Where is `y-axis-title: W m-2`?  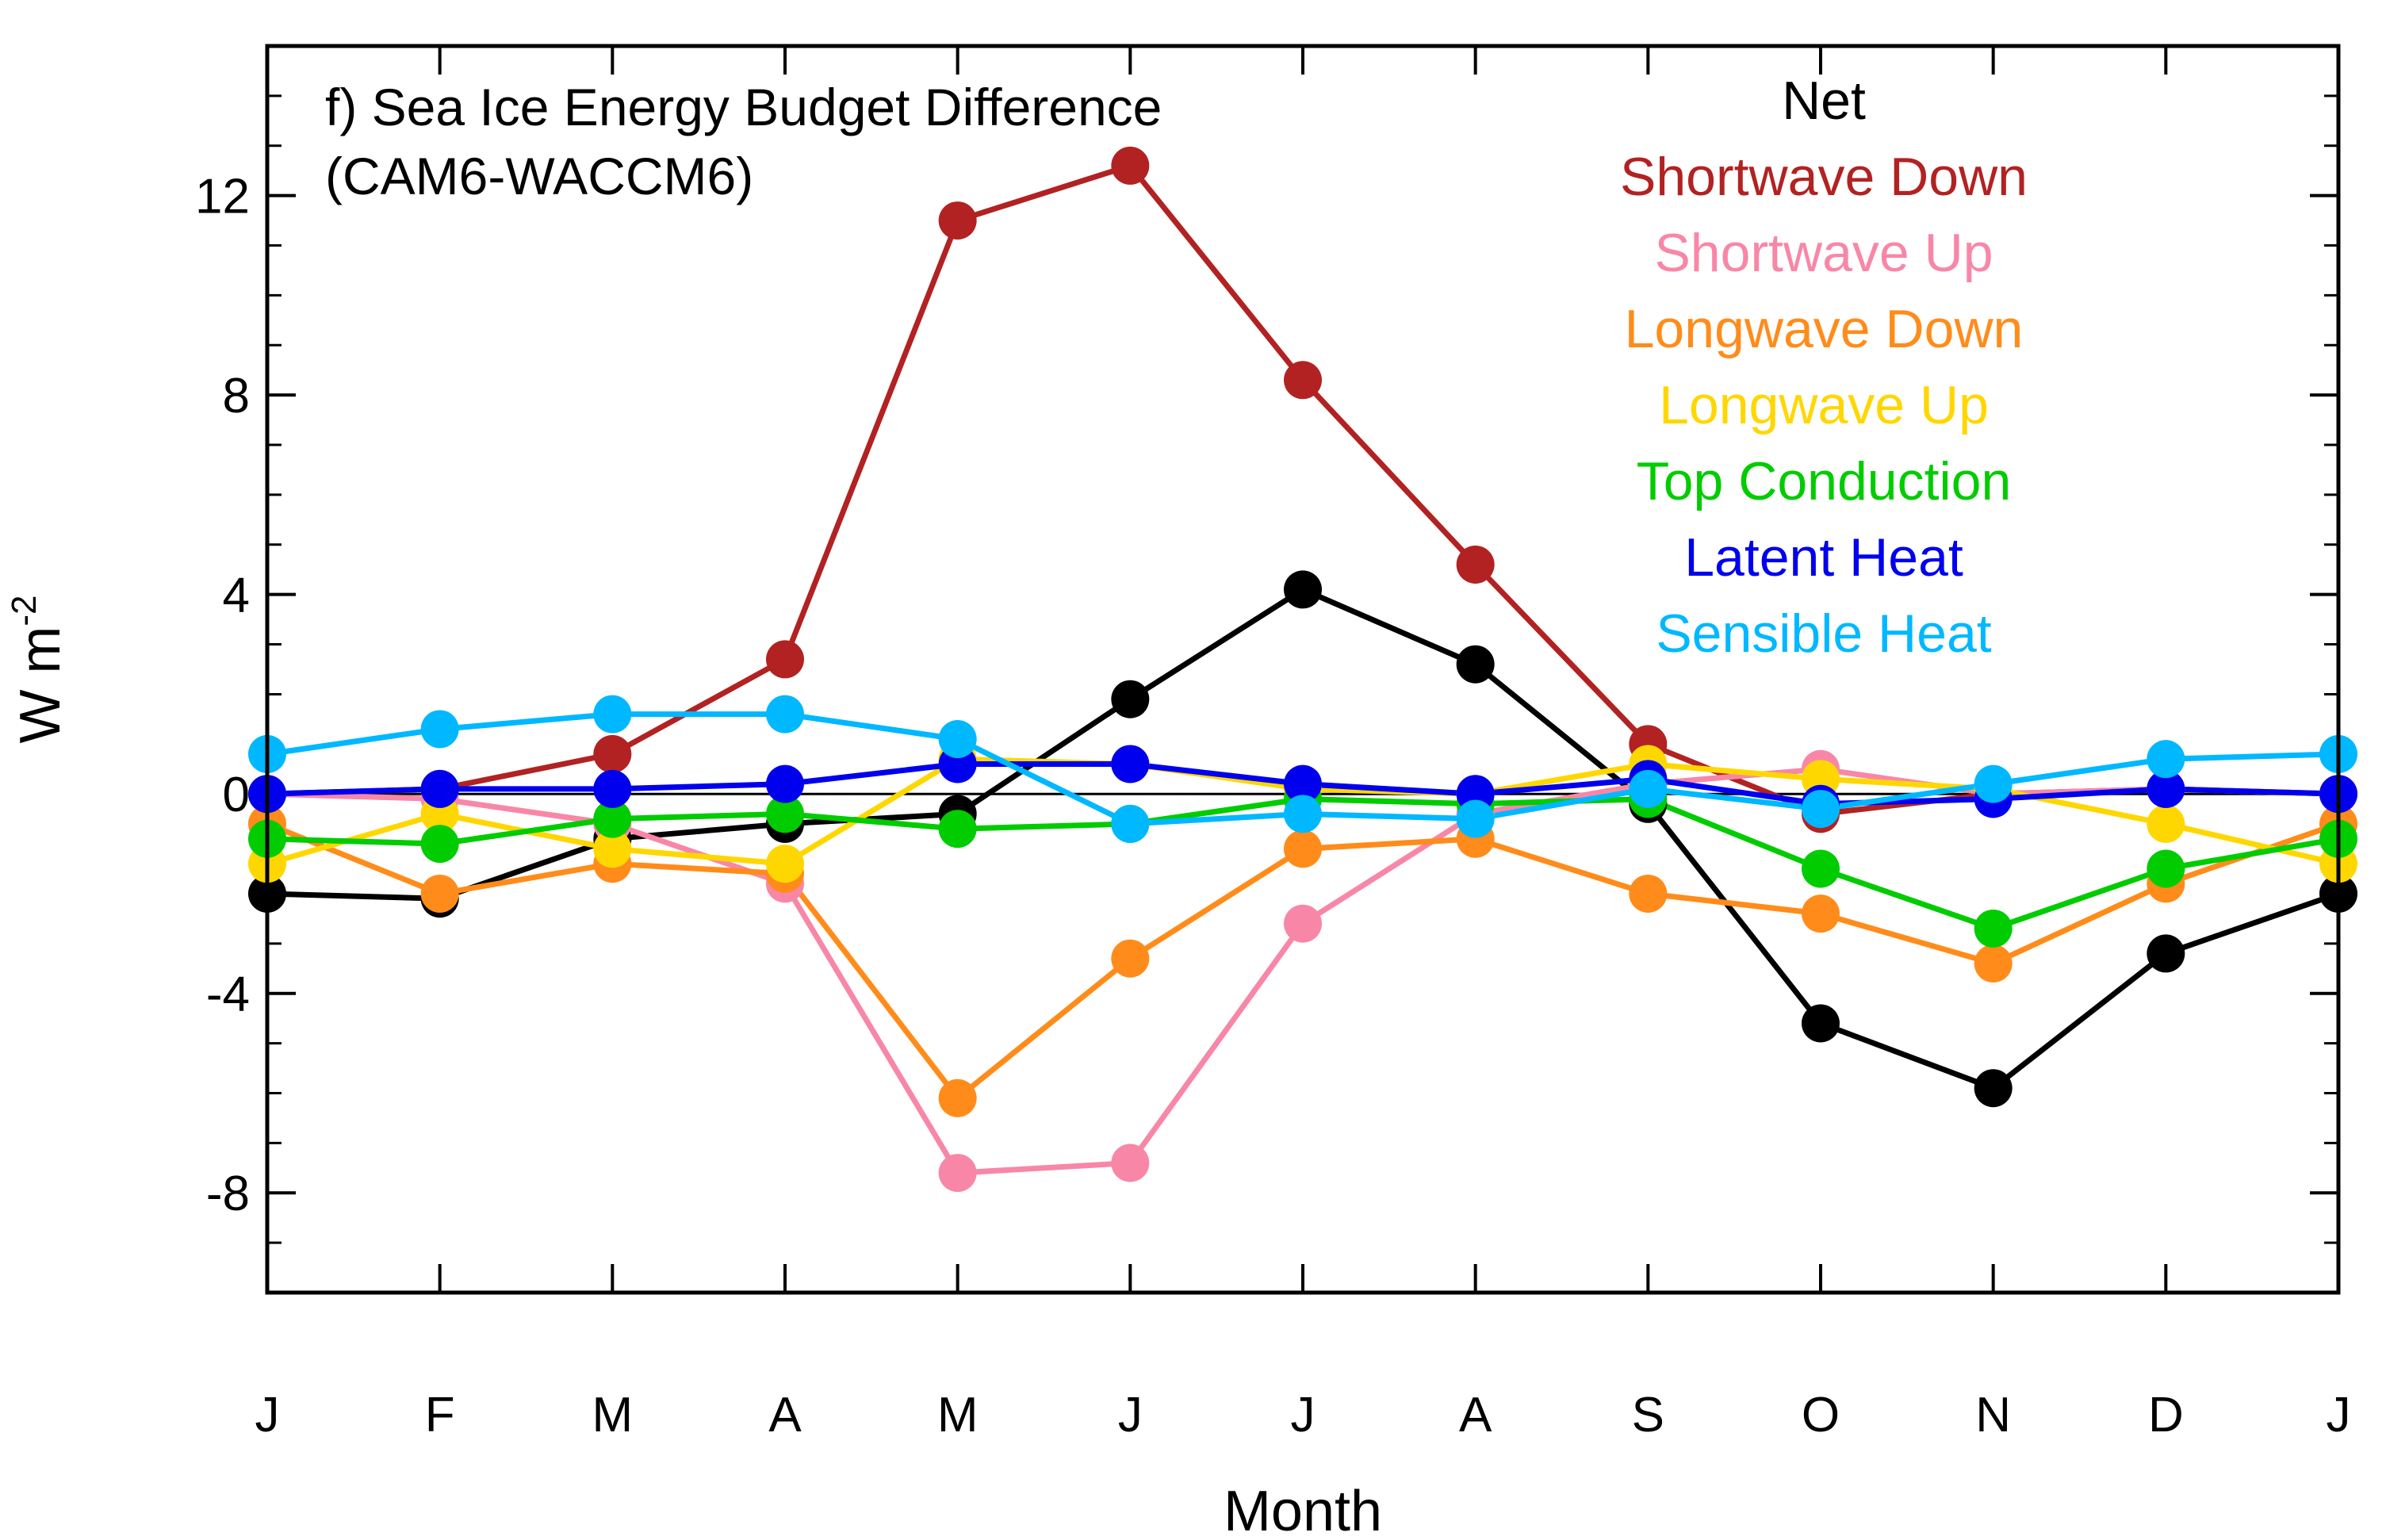 y-axis-title: W m-2 is located at coordinates (38, 669).